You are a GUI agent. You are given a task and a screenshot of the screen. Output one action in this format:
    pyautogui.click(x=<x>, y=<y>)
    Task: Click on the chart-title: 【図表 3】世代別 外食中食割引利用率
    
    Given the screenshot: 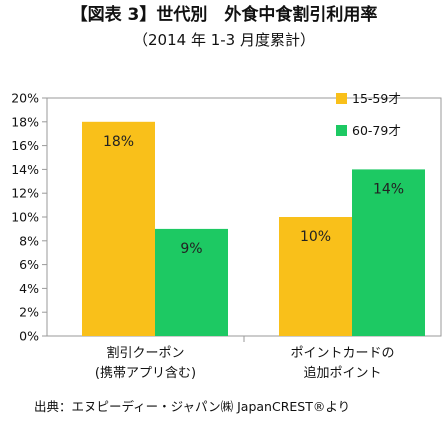 What is the action you would take?
    pyautogui.click(x=224, y=15)
    